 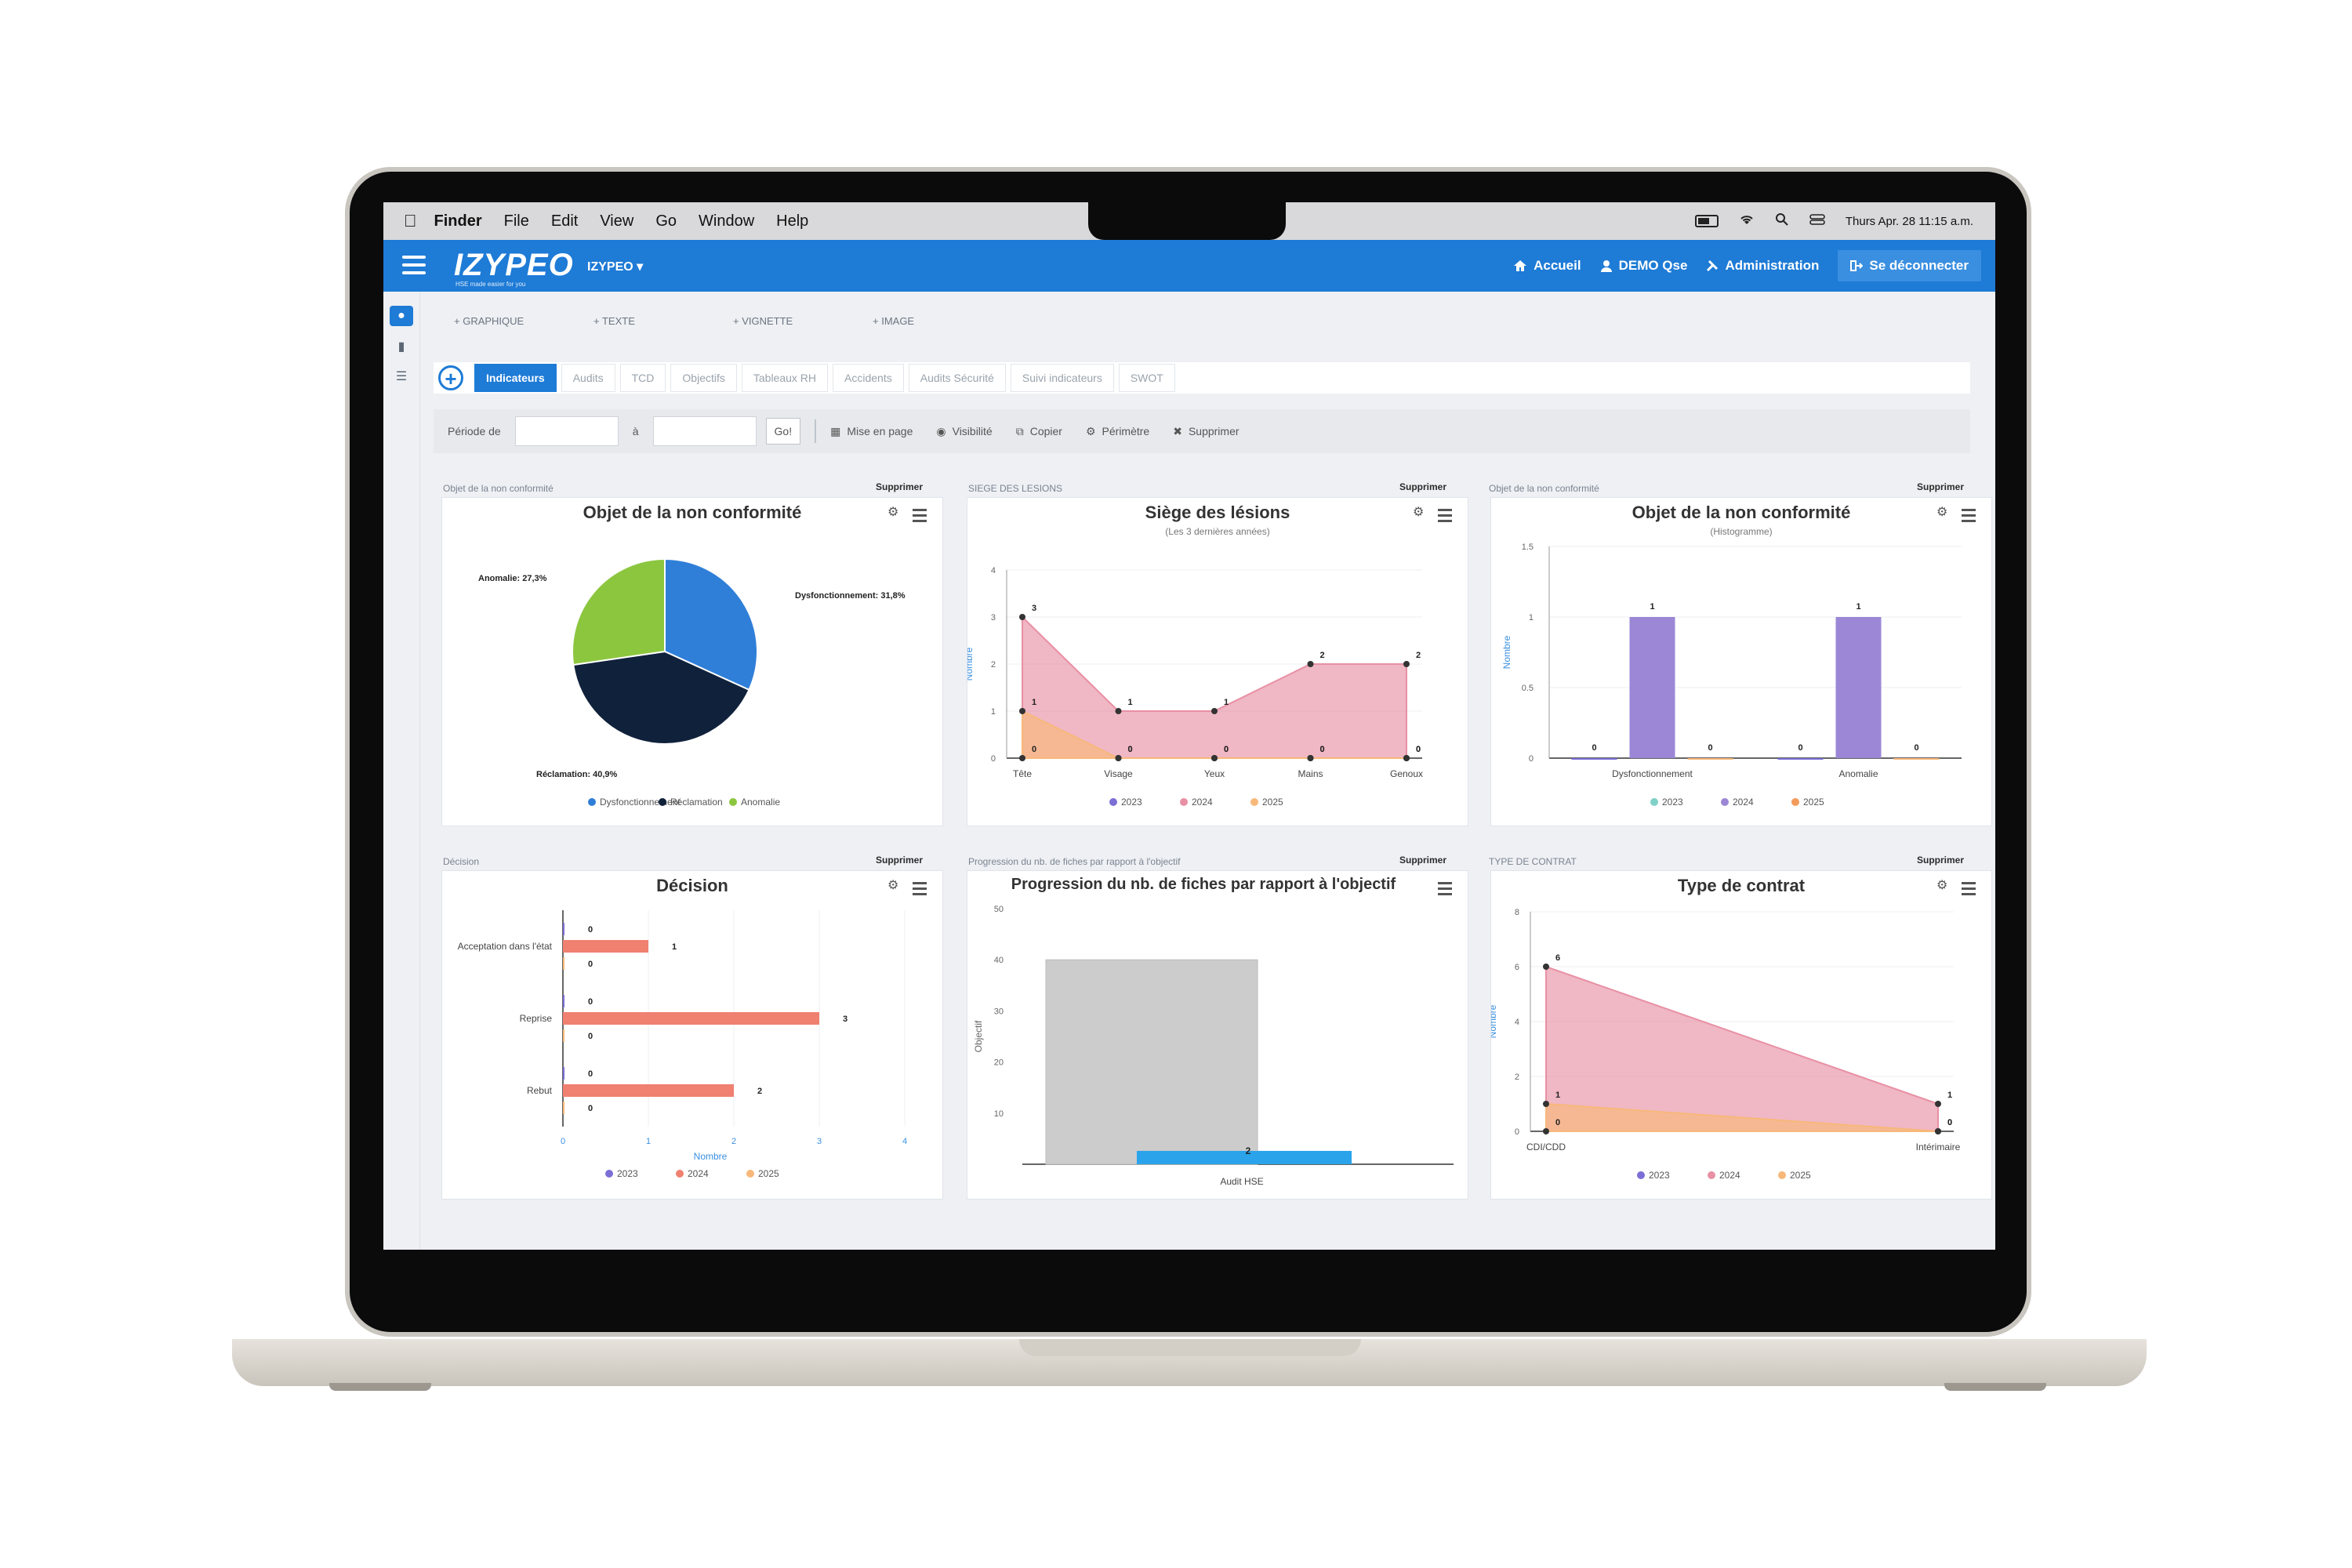 What do you see at coordinates (703, 378) in the screenshot?
I see `tab-objectifs: Objectifs` at bounding box center [703, 378].